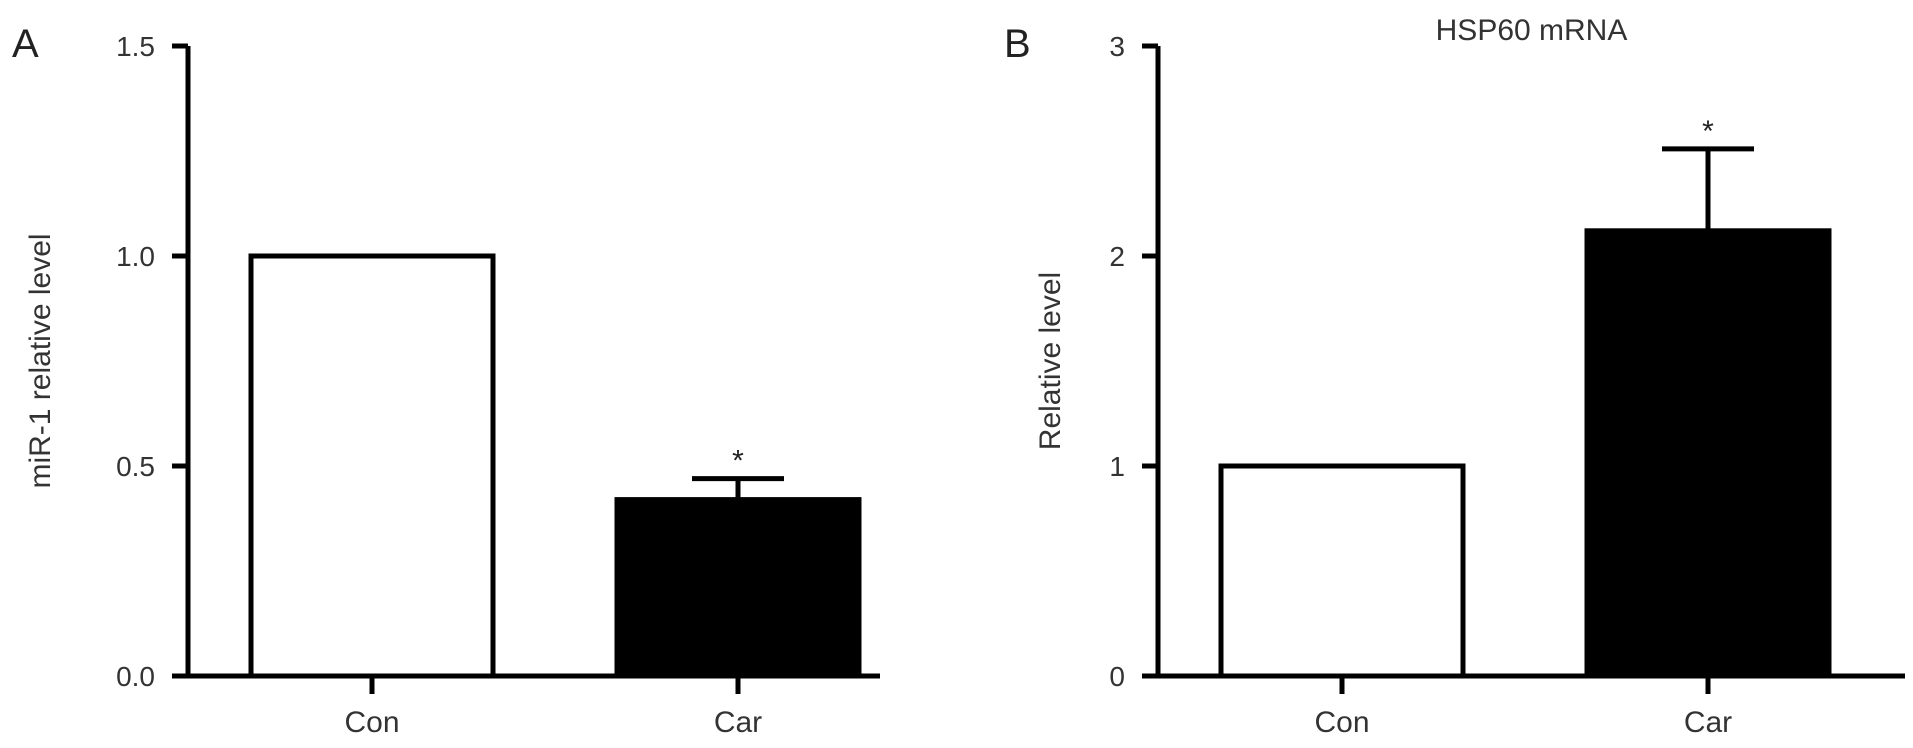 The height and width of the screenshot is (748, 1913). Describe the element at coordinates (135, 466) in the screenshot. I see `y-tick-label: 0.5` at that location.